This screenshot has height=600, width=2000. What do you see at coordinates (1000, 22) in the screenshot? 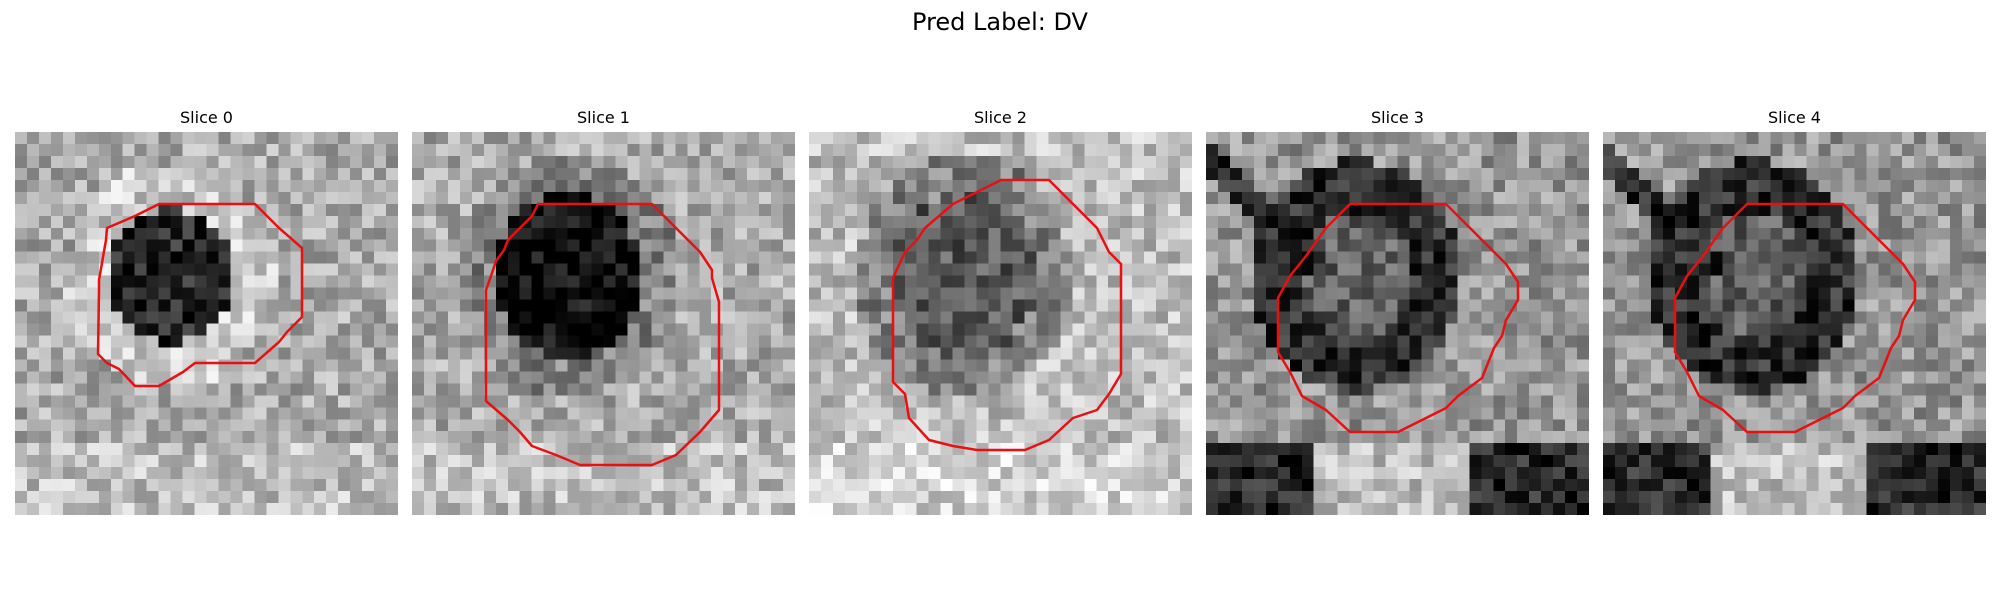
I see `figure-title: Pred Label: DV` at bounding box center [1000, 22].